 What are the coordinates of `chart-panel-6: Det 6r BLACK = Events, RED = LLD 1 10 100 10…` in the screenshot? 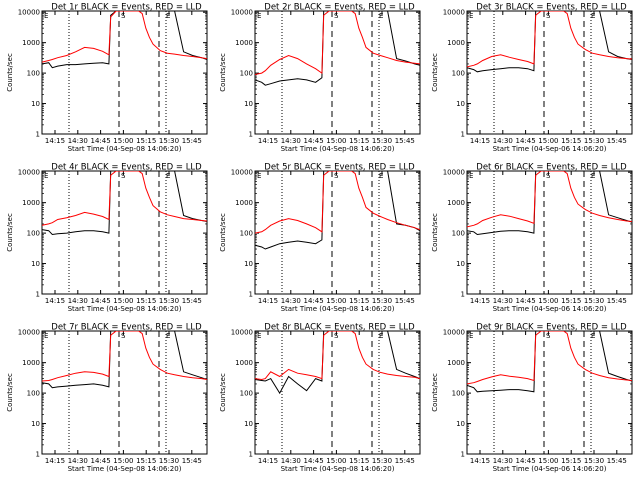 It's located at (532, 238).